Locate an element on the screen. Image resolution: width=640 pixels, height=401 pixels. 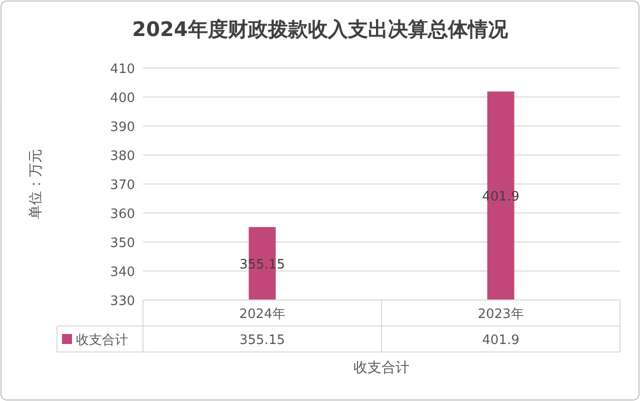
x-tick-label: 2024年 is located at coordinates (262, 314).